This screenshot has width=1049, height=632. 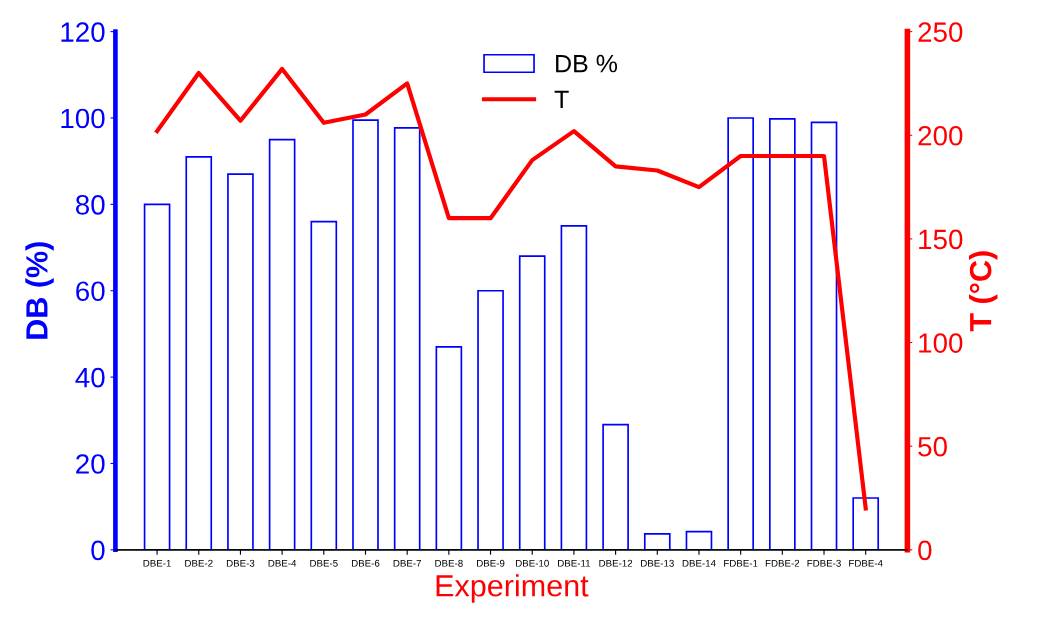 What do you see at coordinates (699, 563) in the screenshot?
I see `x-tick-label: DBE-14` at bounding box center [699, 563].